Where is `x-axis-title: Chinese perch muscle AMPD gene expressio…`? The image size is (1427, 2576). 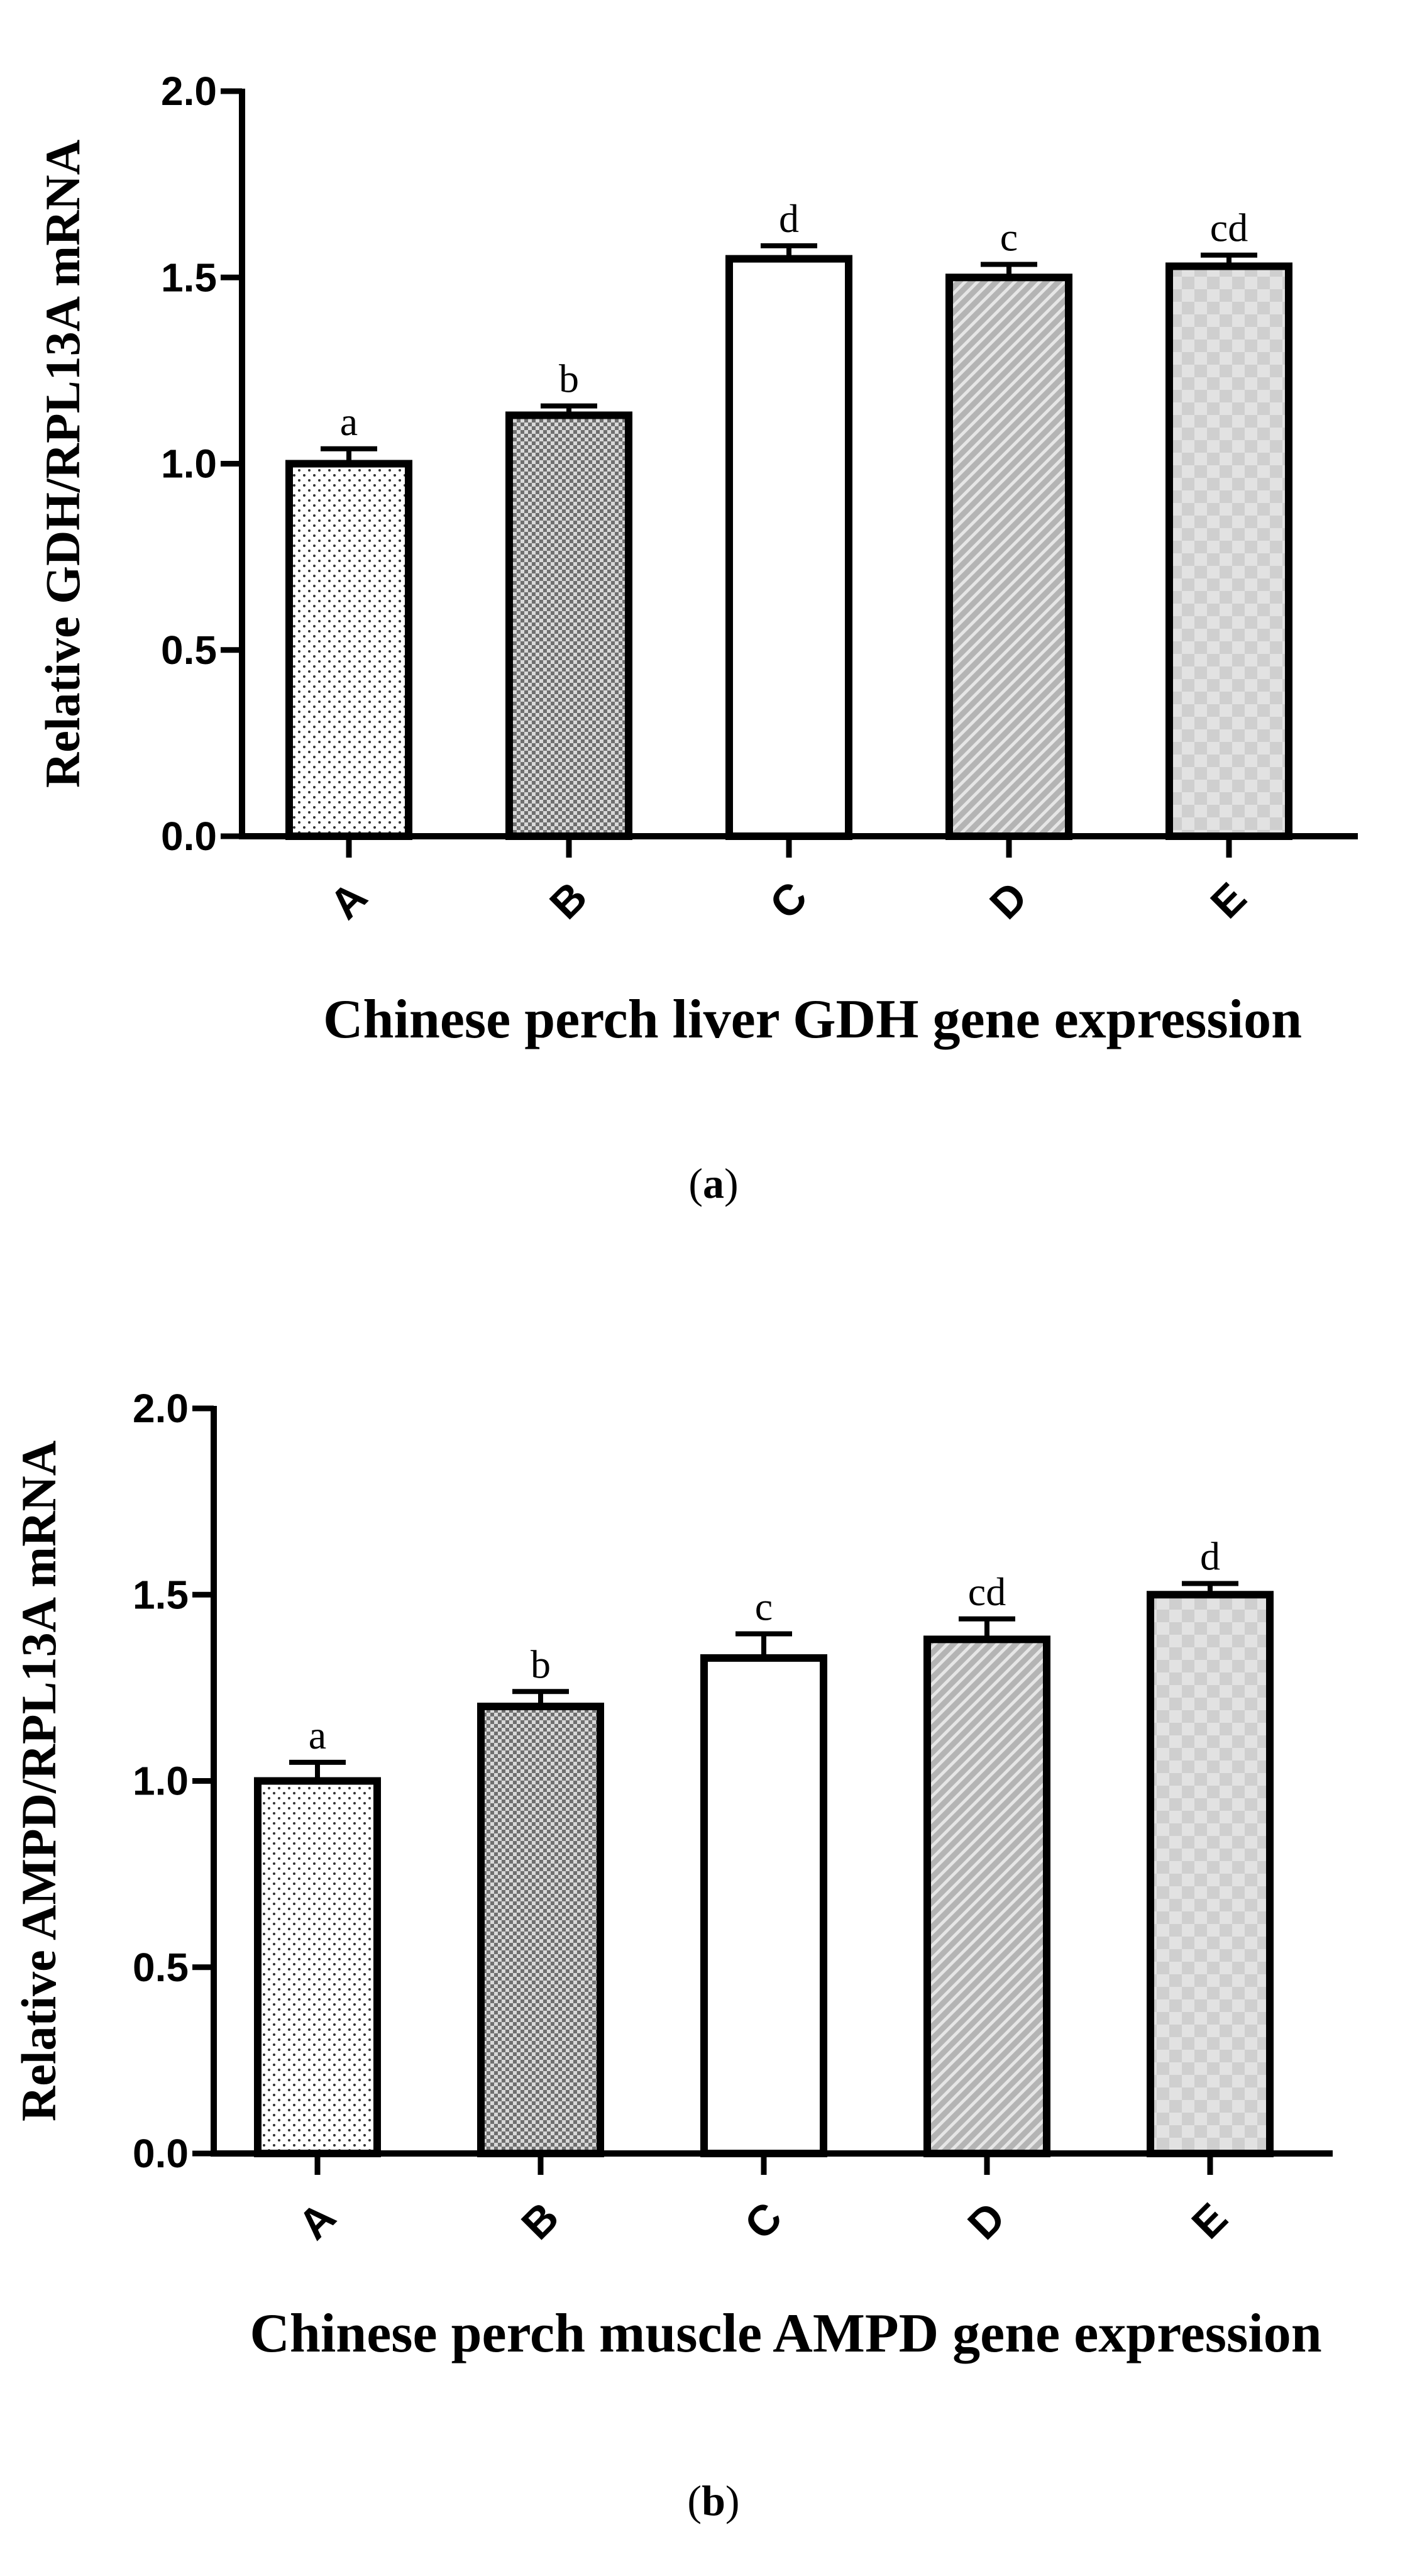 x-axis-title: Chinese perch muscle AMPD gene expressio… is located at coordinates (785, 2333).